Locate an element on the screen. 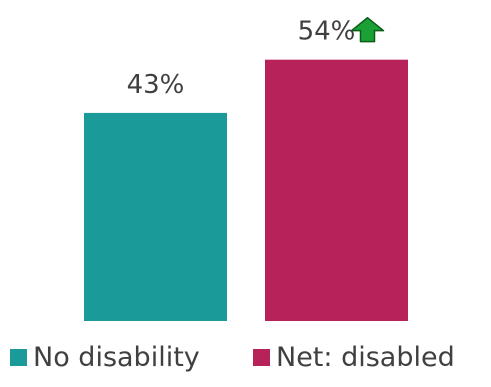  legend: No disability Net: disabled is located at coordinates (232, 357).